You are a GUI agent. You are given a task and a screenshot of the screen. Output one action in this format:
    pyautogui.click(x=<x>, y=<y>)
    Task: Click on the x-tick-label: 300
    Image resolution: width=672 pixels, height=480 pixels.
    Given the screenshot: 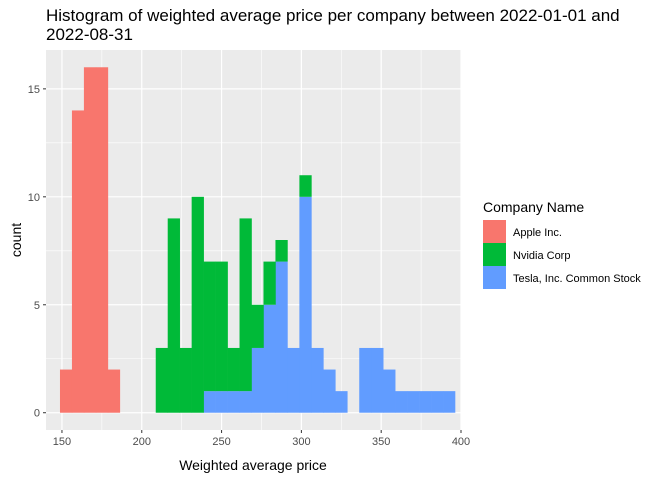 What is the action you would take?
    pyautogui.click(x=301, y=442)
    